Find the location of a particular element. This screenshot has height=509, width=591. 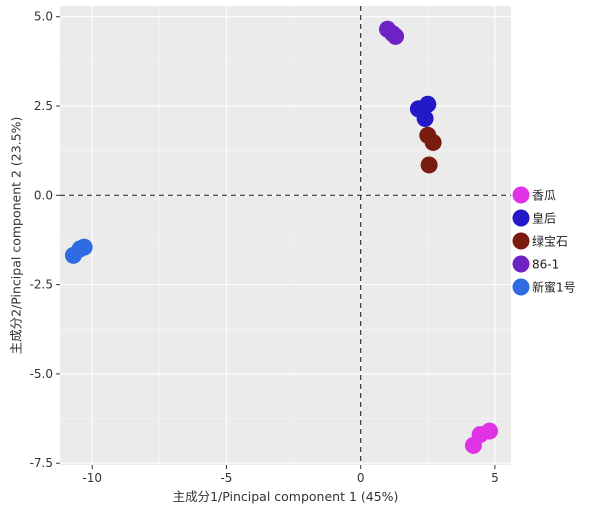

legend-label: 皇后 is located at coordinates (544, 219).